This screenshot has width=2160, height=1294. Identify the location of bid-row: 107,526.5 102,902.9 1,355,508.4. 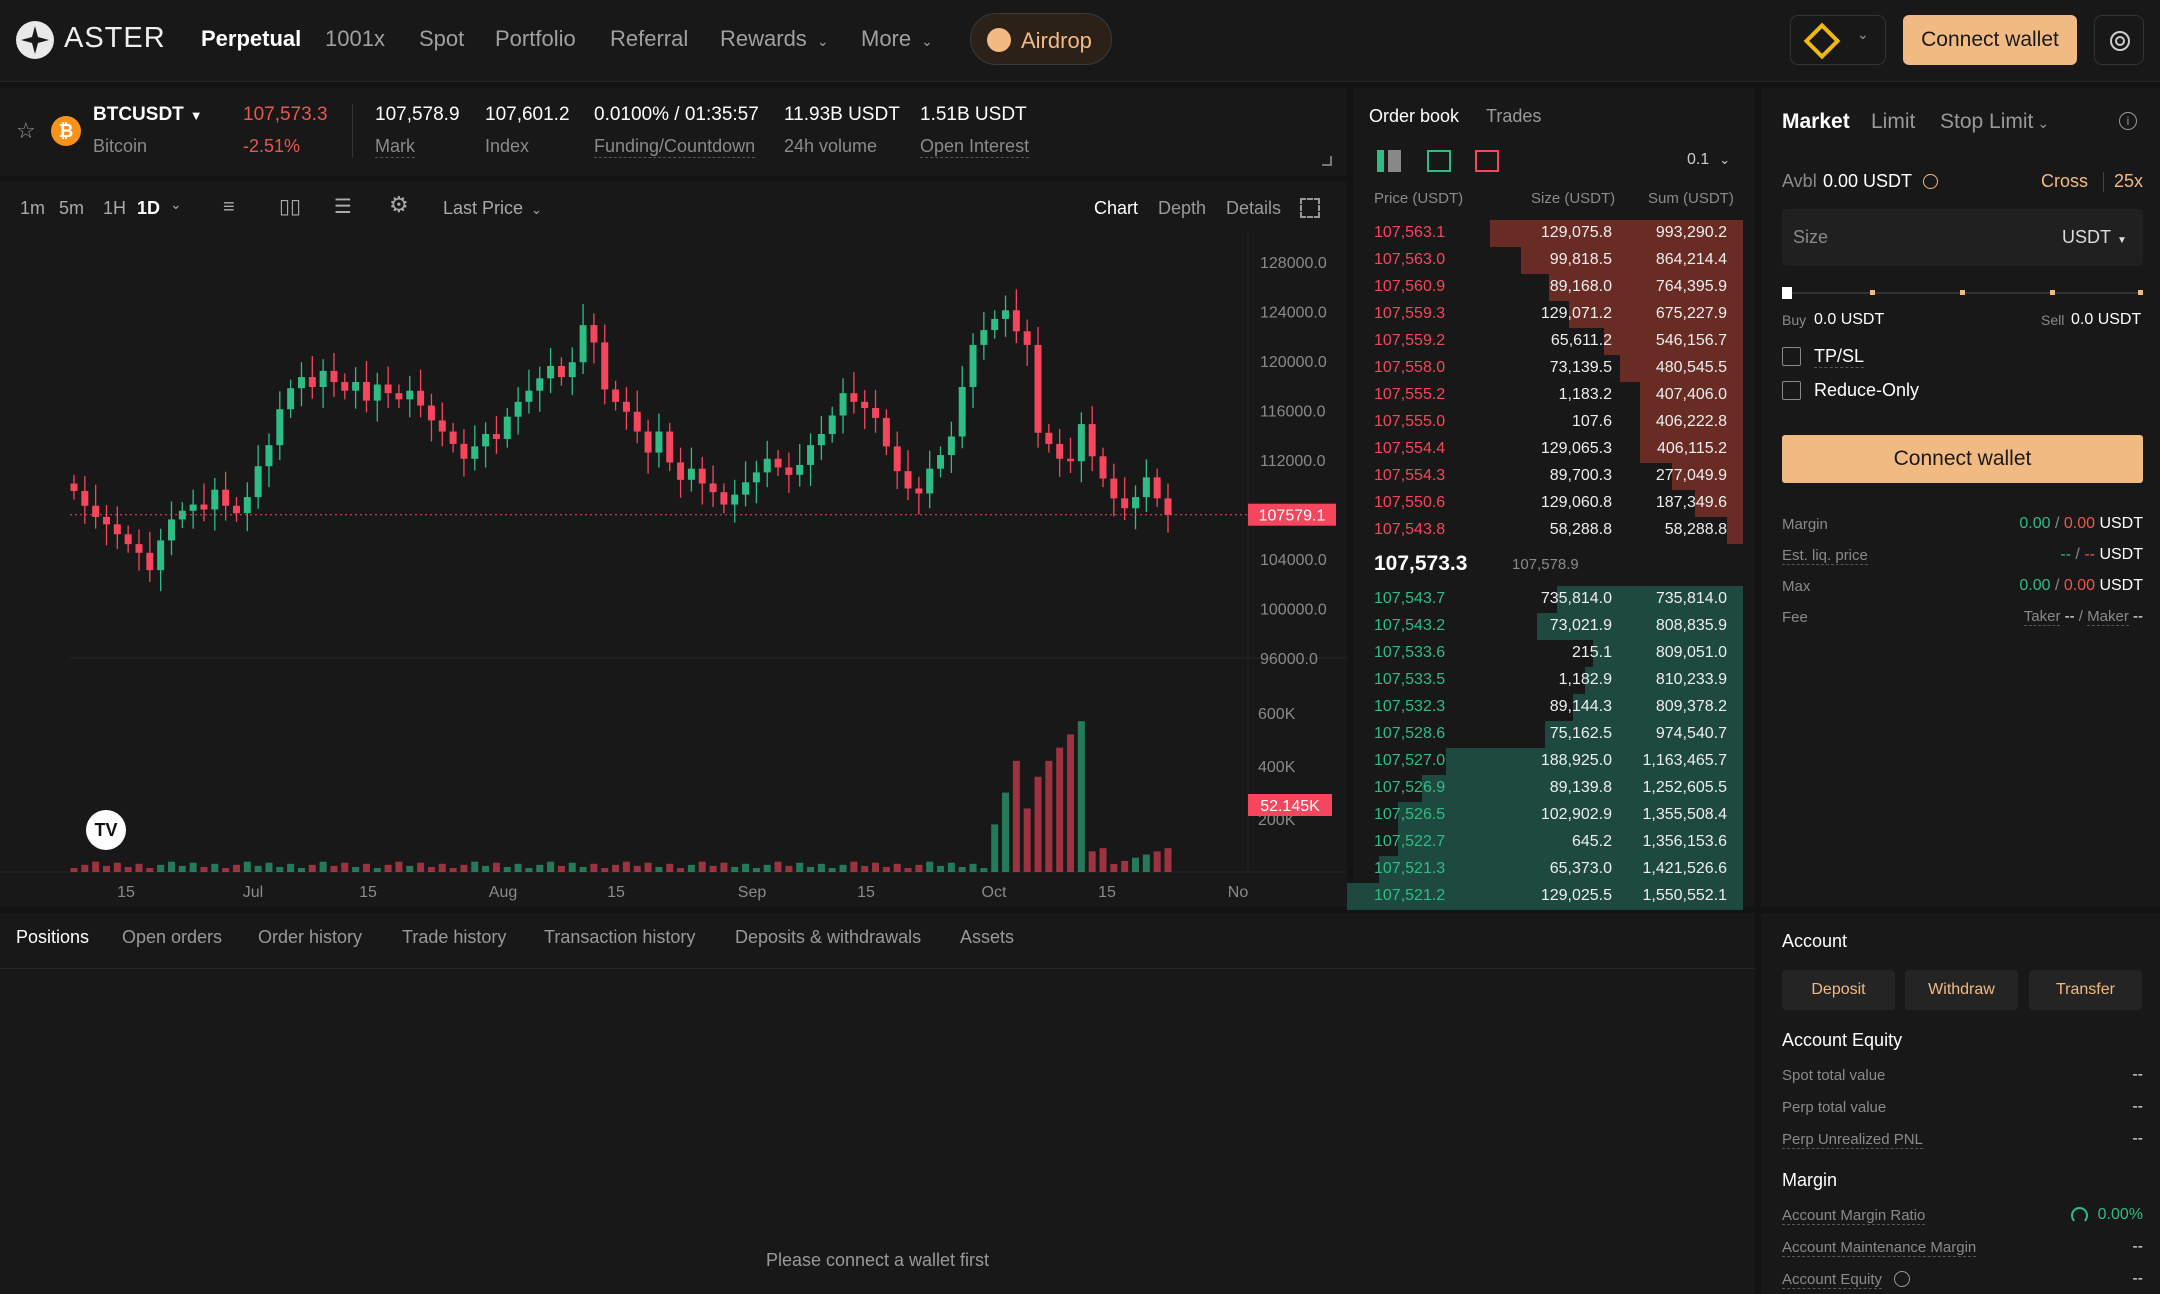
(1551, 815).